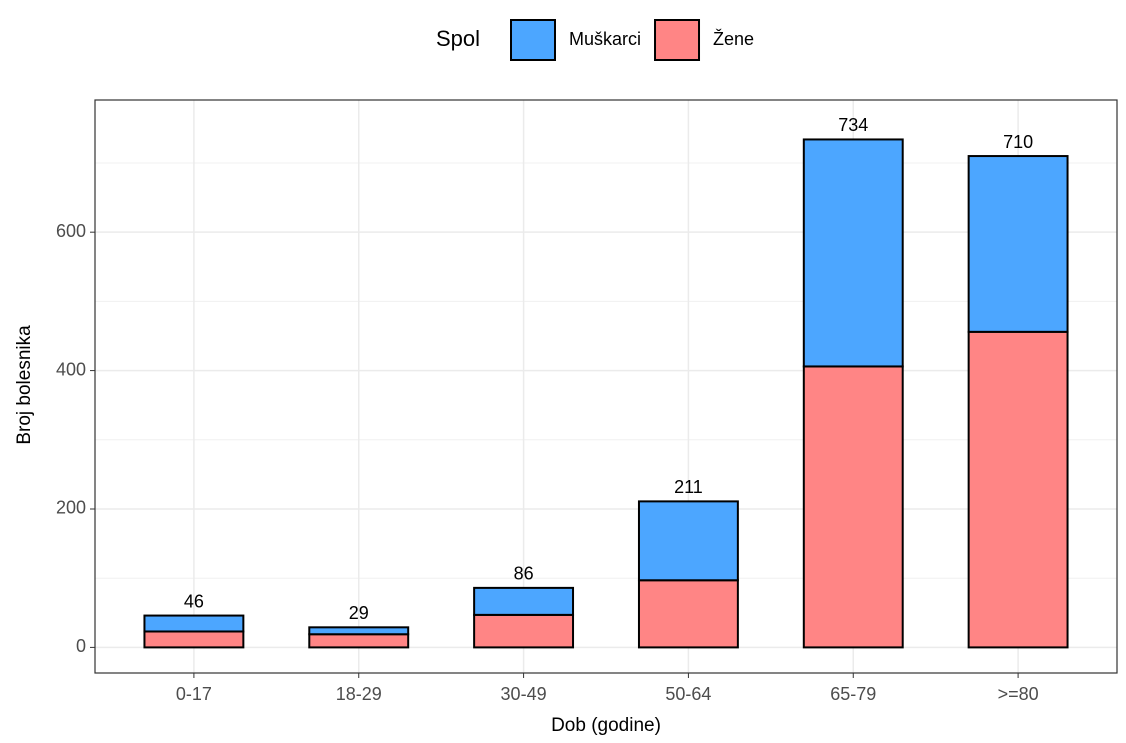  I want to click on y-tick-label: 200, so click(71, 508).